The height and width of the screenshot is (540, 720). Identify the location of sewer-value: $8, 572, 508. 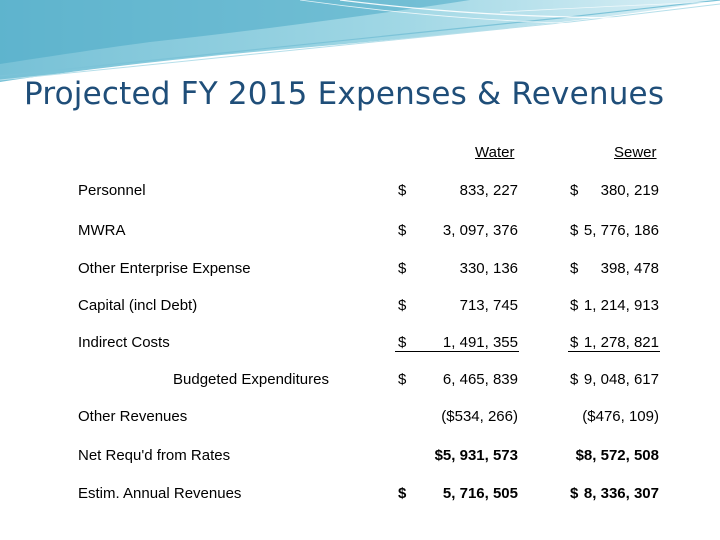
(617, 455).